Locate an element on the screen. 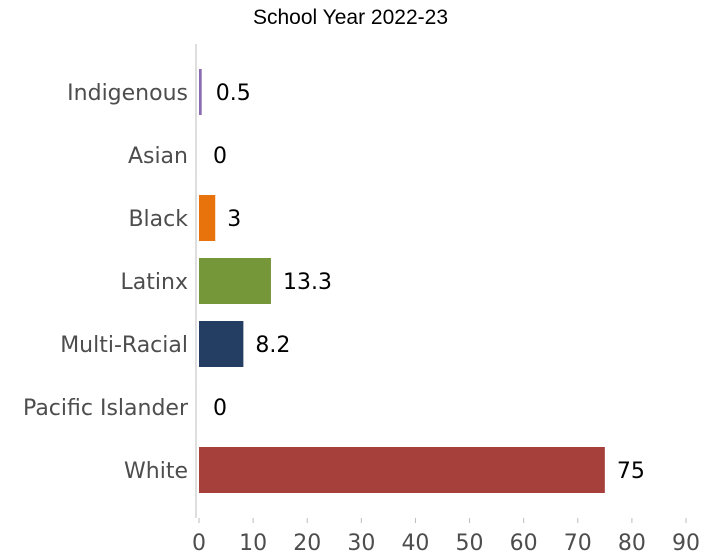  bar-white is located at coordinates (402, 470).